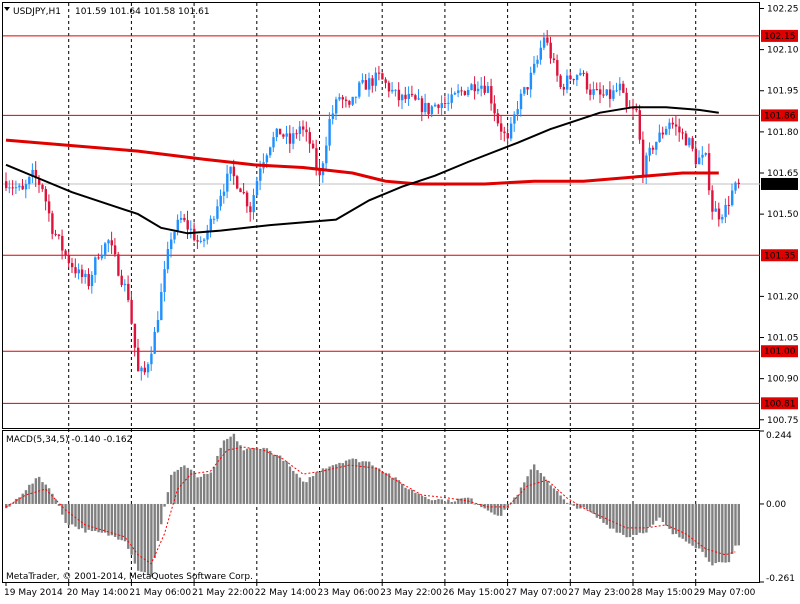 The width and height of the screenshot is (800, 604). I want to click on triangle-down-icon, so click(7, 9).